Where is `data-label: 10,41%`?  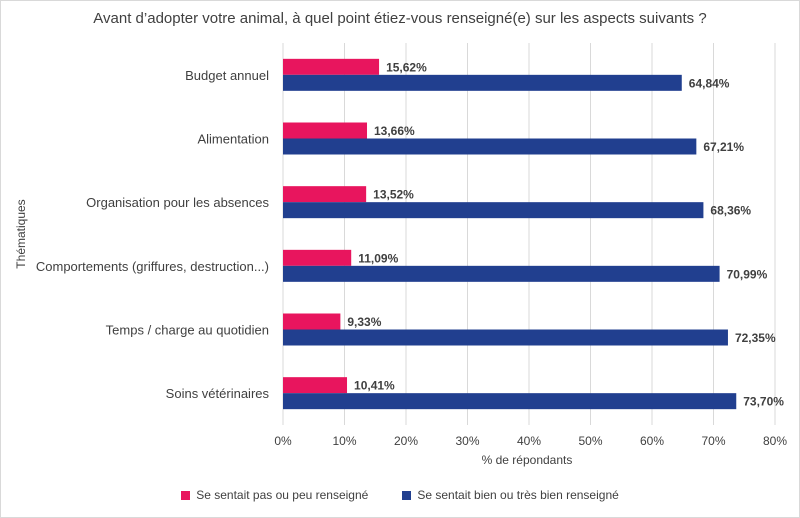
data-label: 10,41% is located at coordinates (374, 386).